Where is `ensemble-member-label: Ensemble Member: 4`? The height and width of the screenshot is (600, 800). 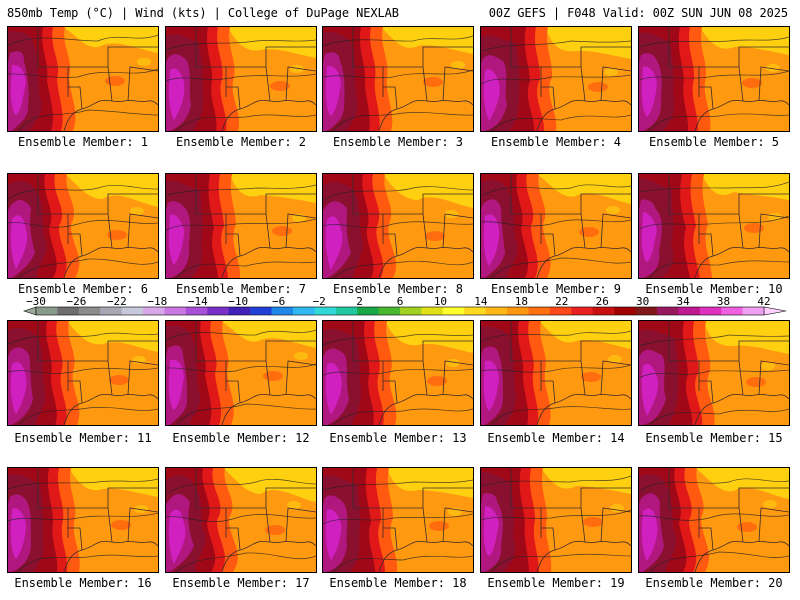
ensemble-member-label: Ensemble Member: 4 is located at coordinates (556, 142).